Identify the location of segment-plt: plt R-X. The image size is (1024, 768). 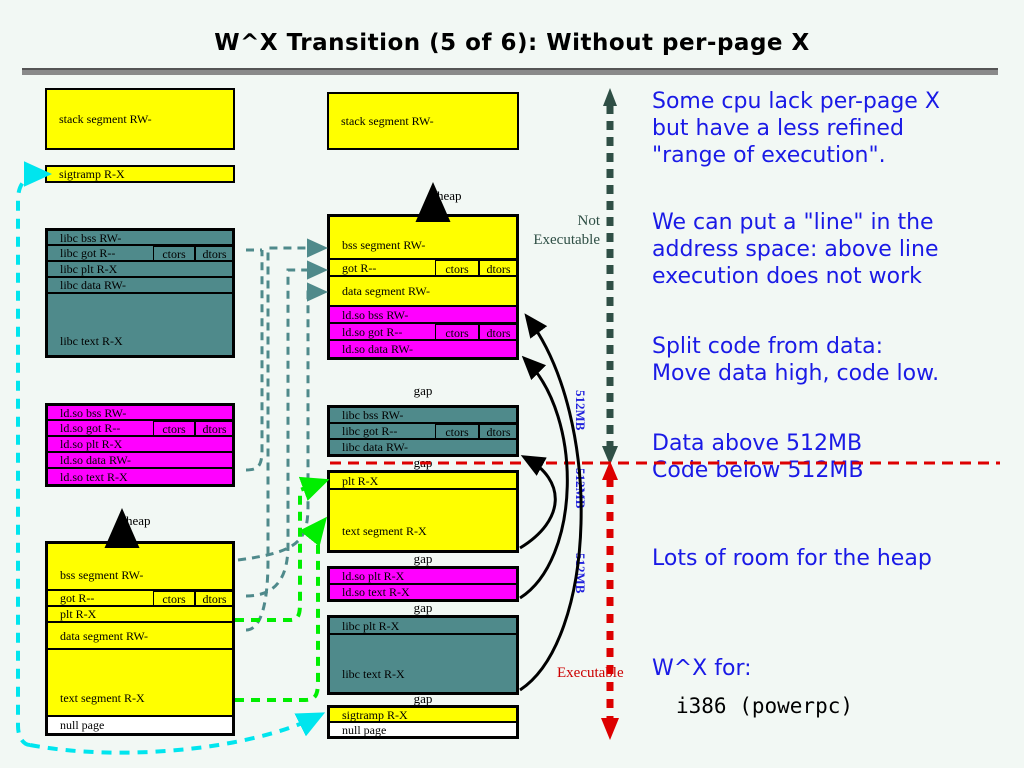
(423, 480).